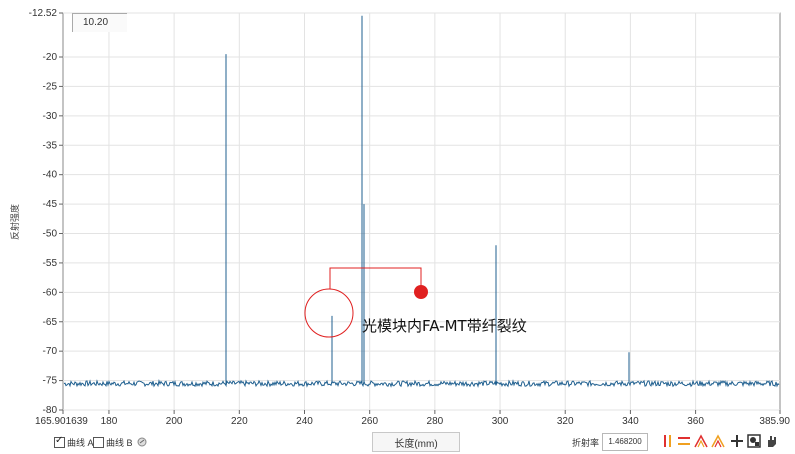  What do you see at coordinates (239, 421) in the screenshot?
I see `x-tick-label: 220` at bounding box center [239, 421].